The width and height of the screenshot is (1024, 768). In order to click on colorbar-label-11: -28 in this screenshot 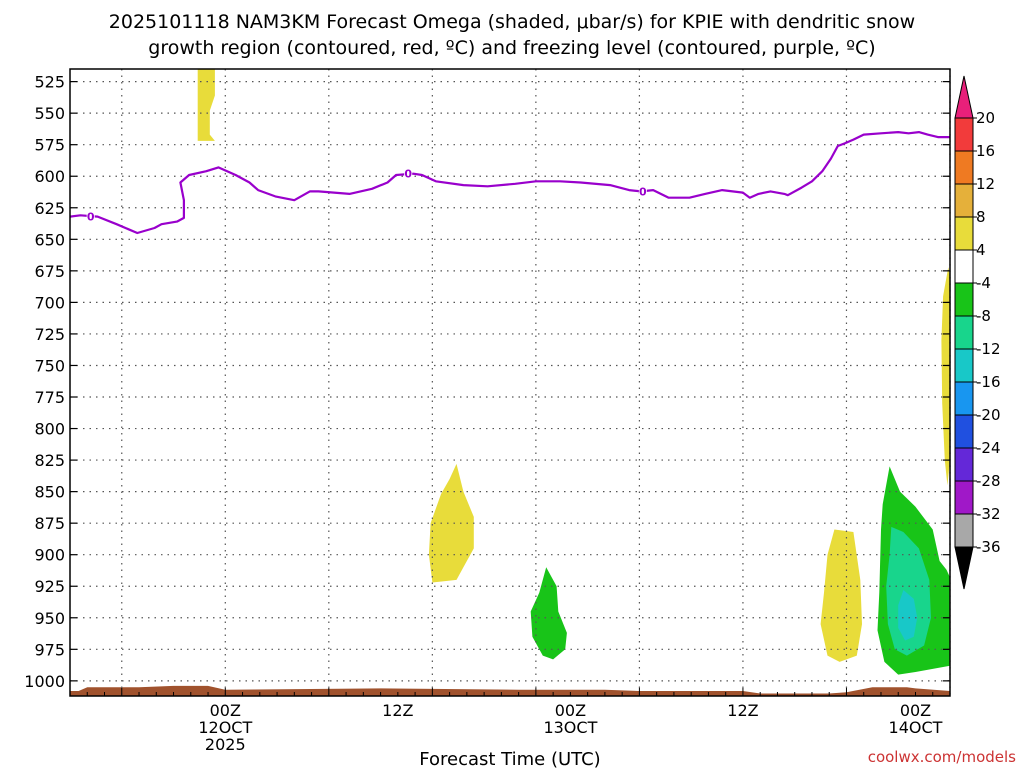, I will do `click(988, 481)`.